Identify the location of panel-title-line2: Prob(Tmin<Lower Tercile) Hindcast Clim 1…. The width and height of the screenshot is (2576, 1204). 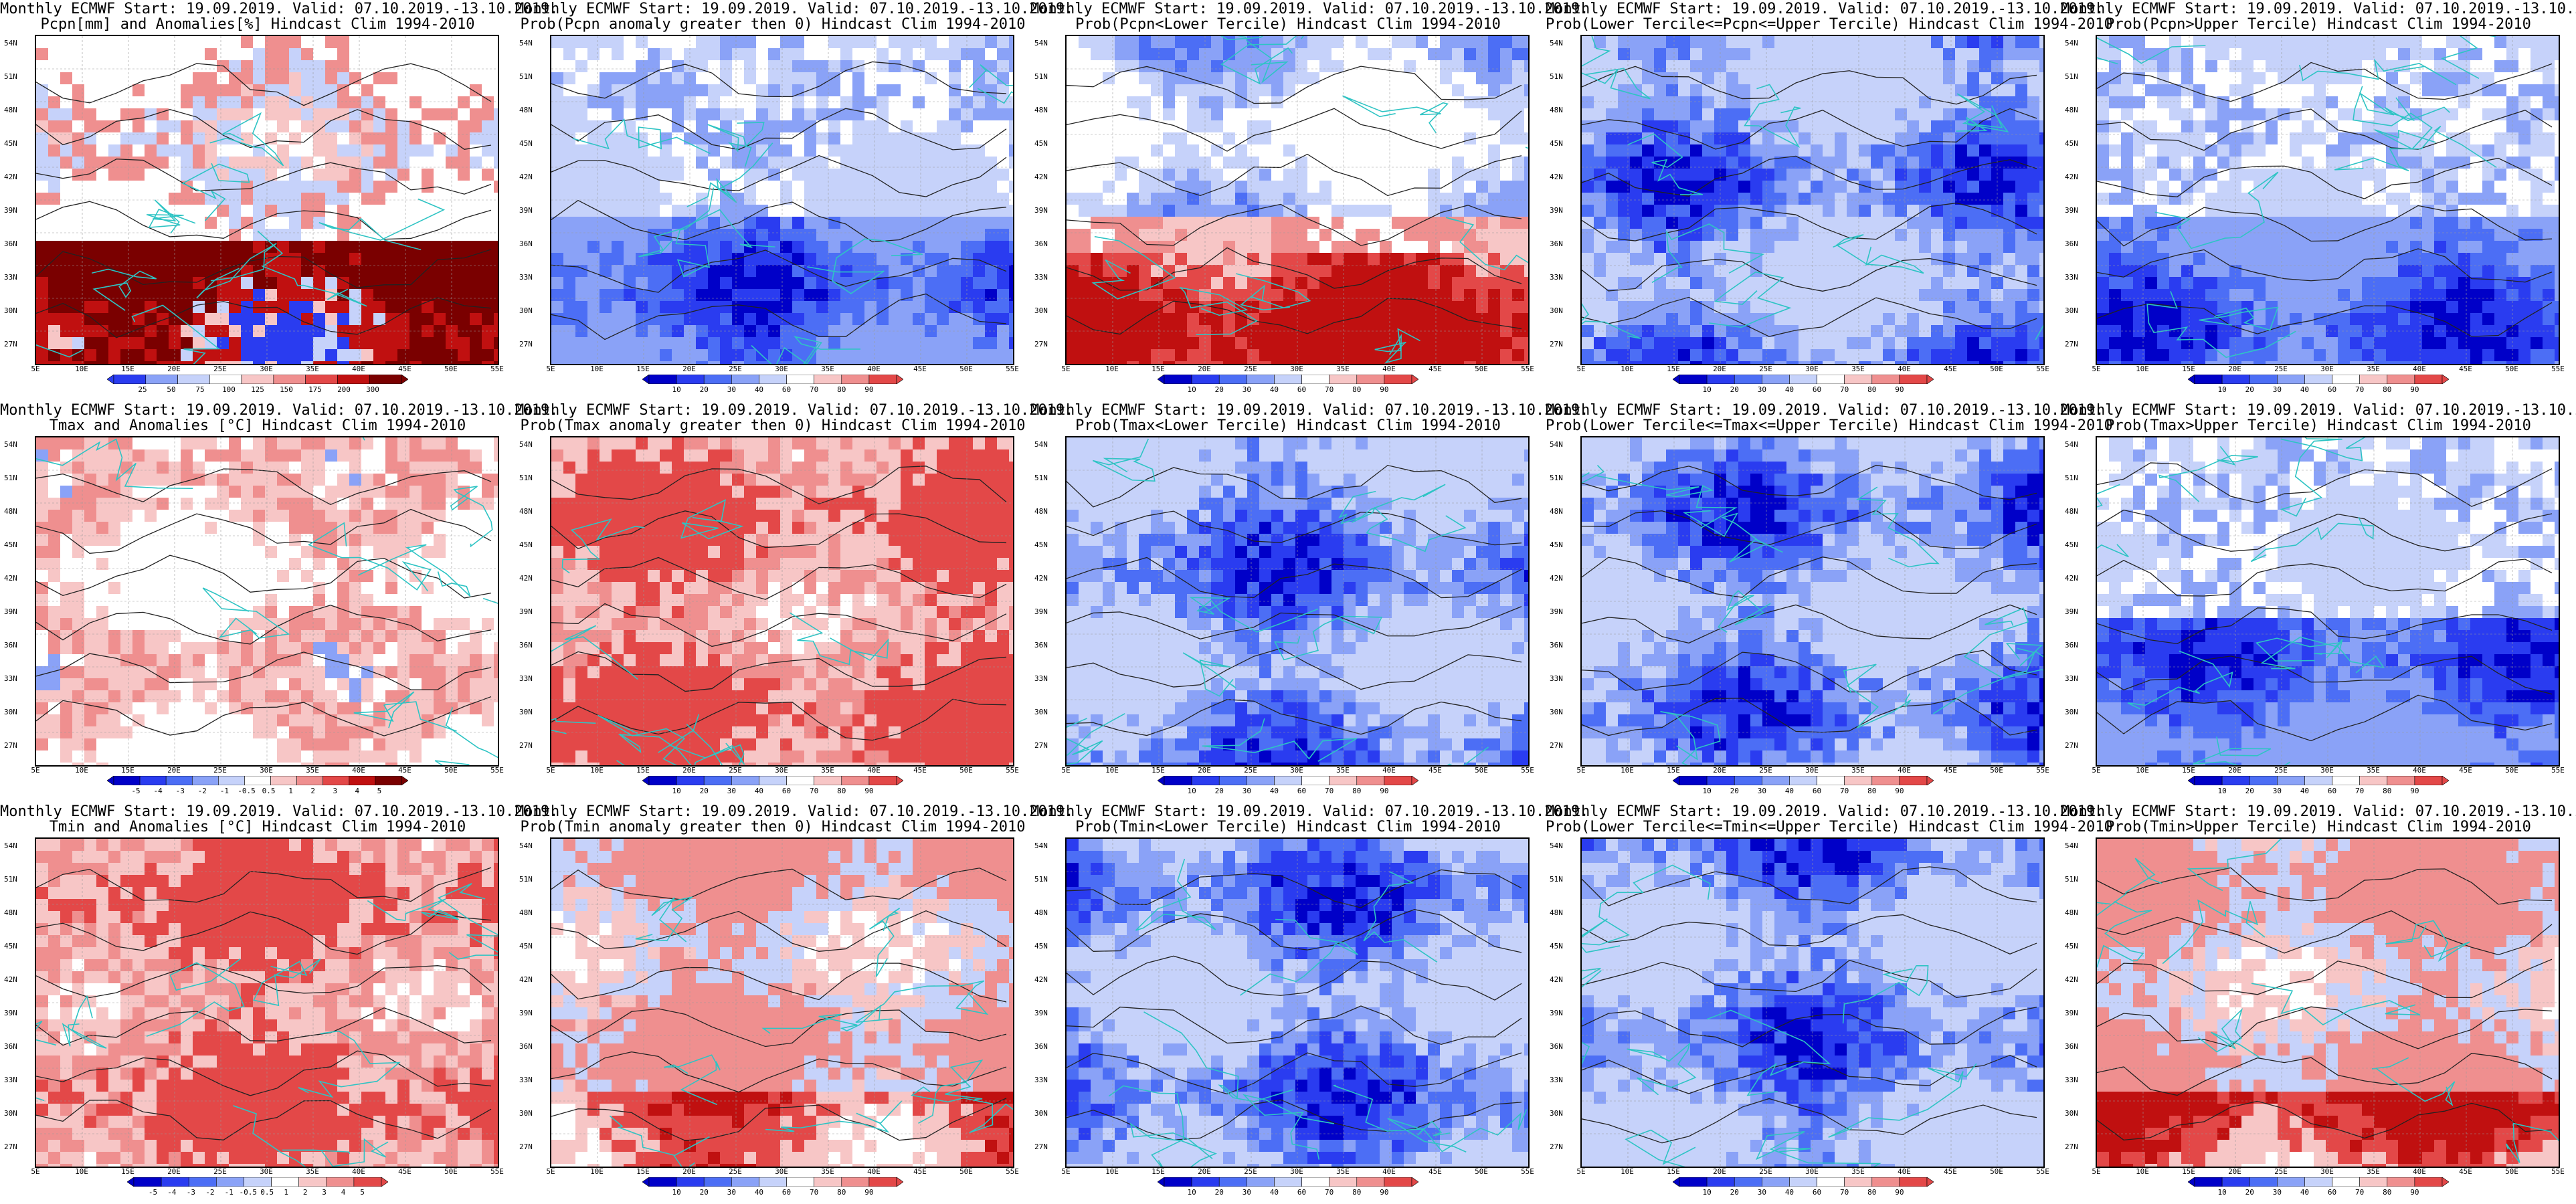
(1288, 827).